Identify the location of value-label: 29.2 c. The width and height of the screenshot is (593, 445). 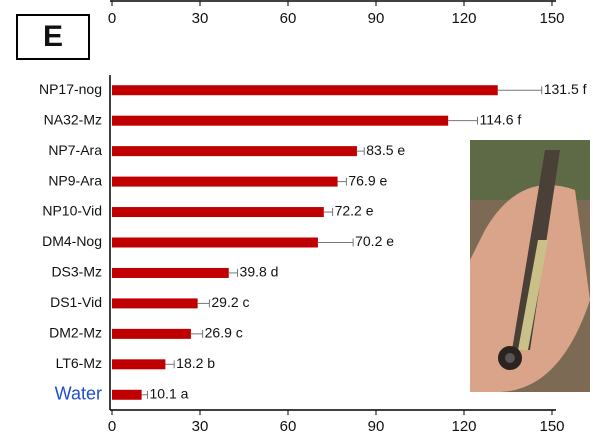
(230, 302).